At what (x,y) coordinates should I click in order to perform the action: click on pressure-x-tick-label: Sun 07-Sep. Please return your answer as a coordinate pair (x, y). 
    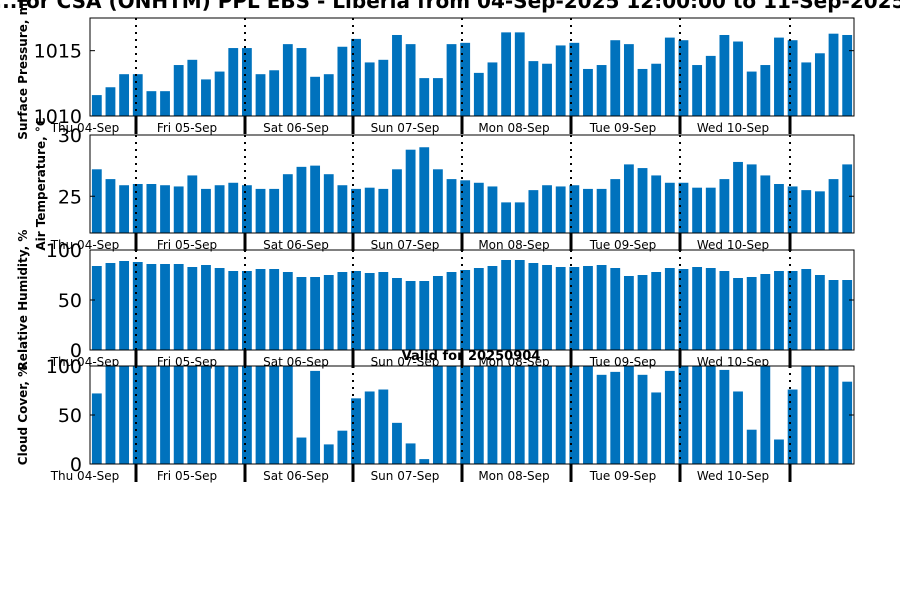
    Looking at the image, I should click on (405, 128).